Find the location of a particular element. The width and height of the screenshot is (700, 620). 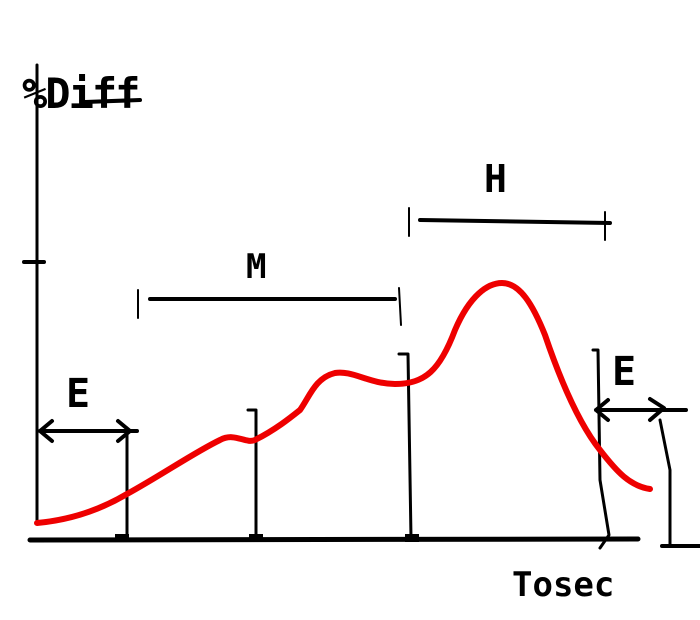

e-right-label: E is located at coordinates (624, 372).